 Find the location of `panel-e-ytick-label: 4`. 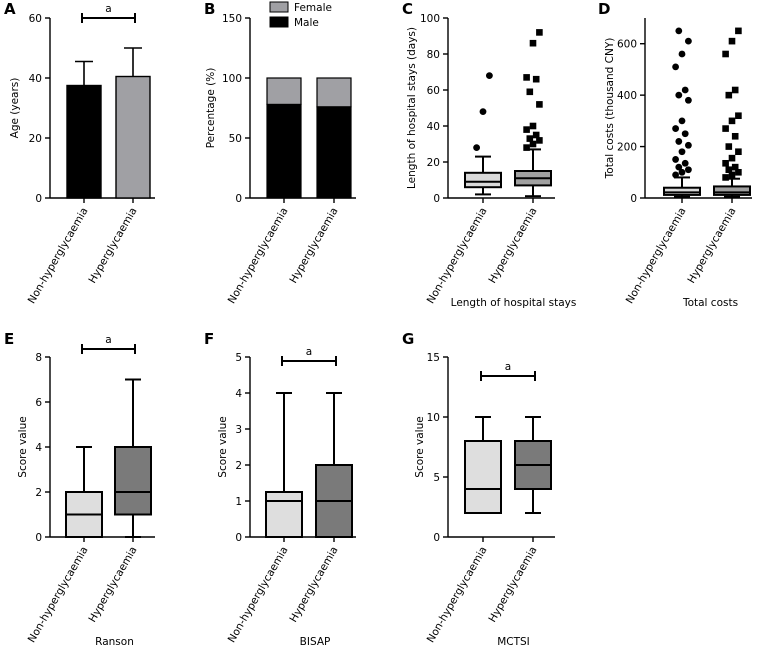

panel-e-ytick-label: 4 is located at coordinates (38, 448).